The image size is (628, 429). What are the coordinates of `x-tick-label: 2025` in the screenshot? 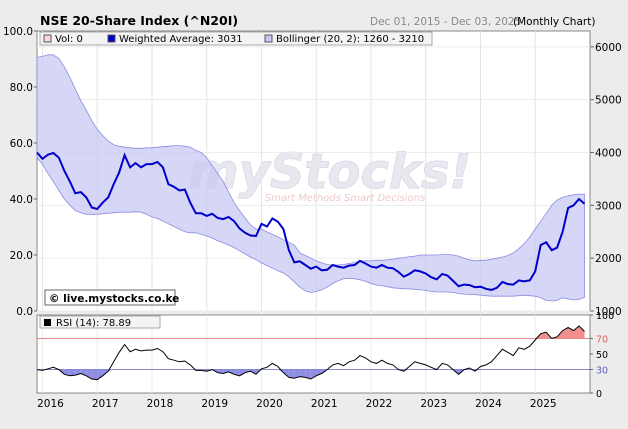 It's located at (543, 404).